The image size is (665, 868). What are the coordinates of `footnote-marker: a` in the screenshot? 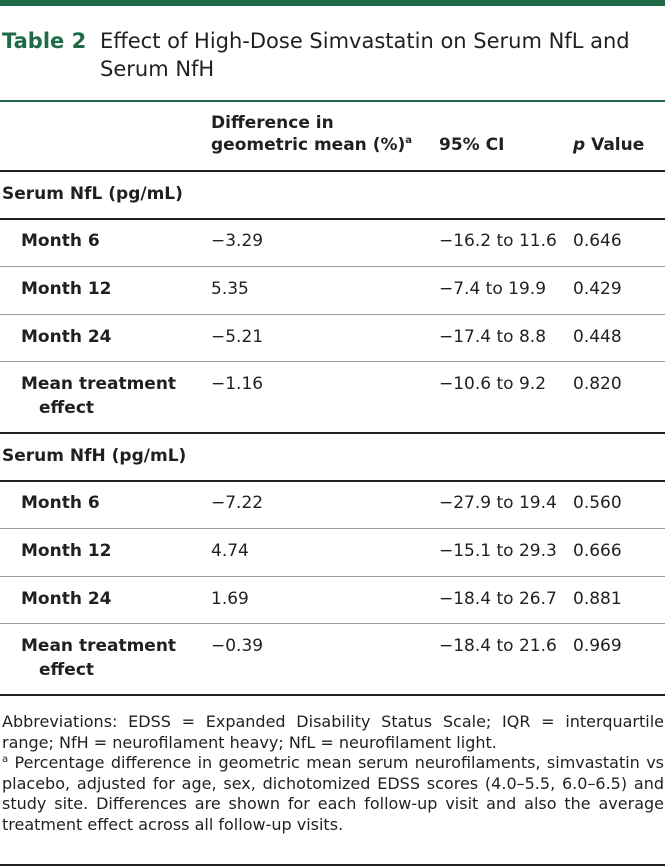 It's located at (5, 759).